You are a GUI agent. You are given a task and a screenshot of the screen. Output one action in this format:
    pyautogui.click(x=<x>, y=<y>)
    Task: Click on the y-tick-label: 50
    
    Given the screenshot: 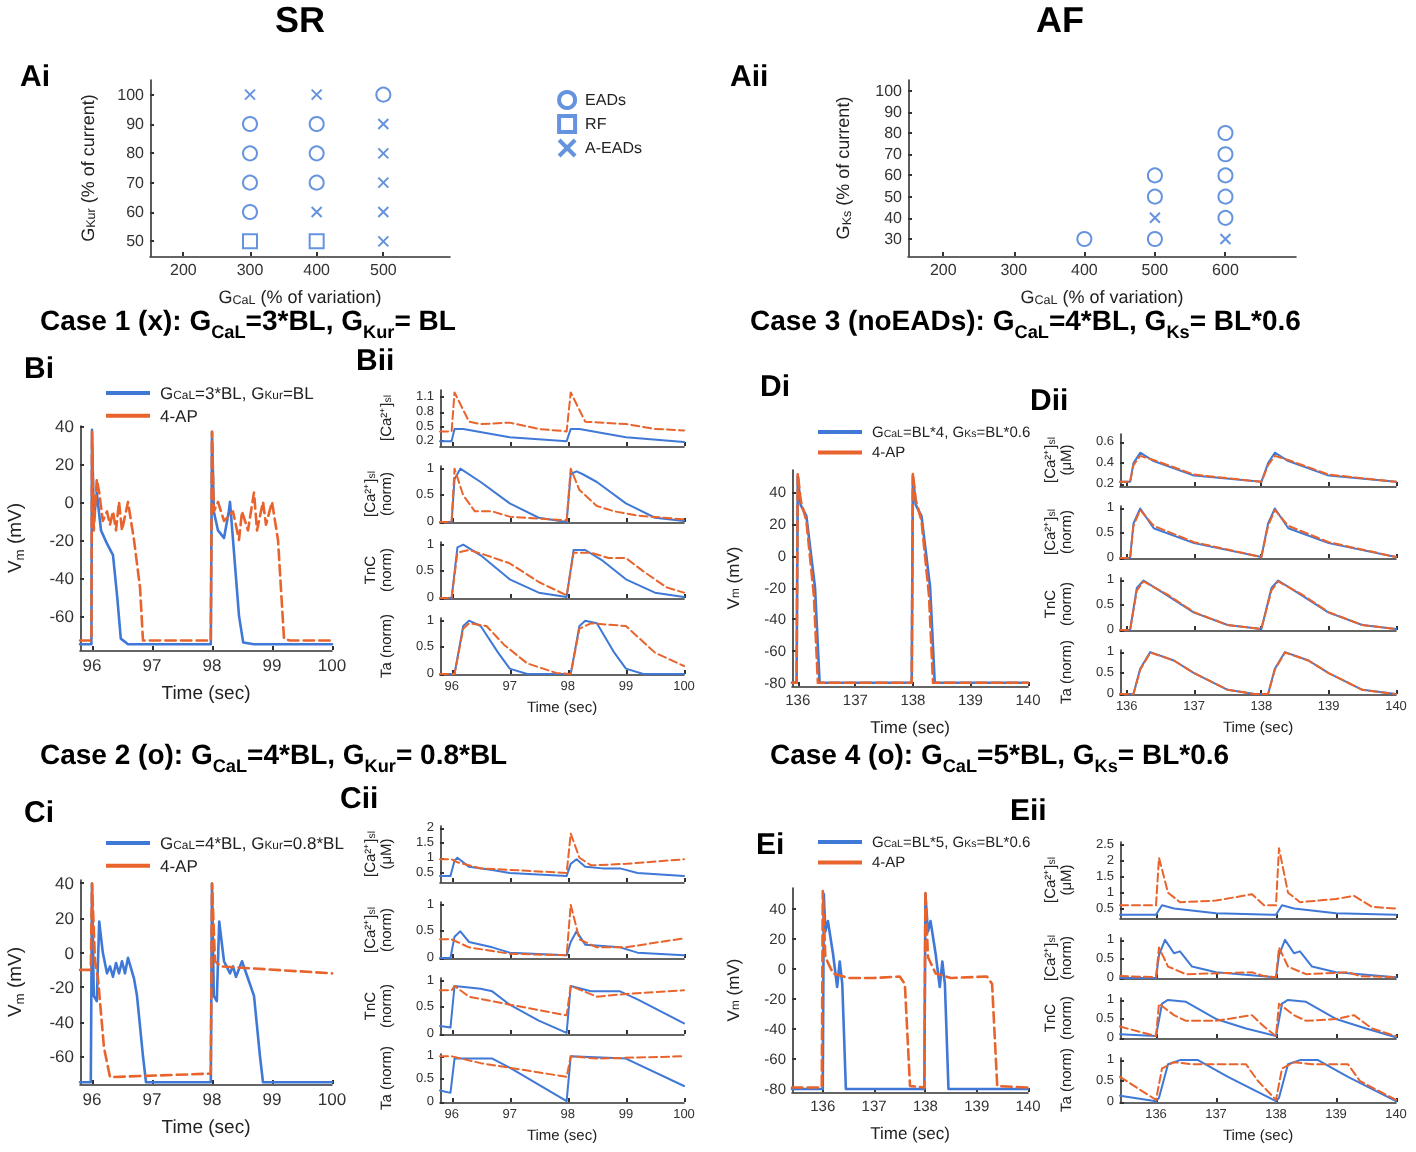 What is the action you would take?
    pyautogui.click(x=136, y=241)
    